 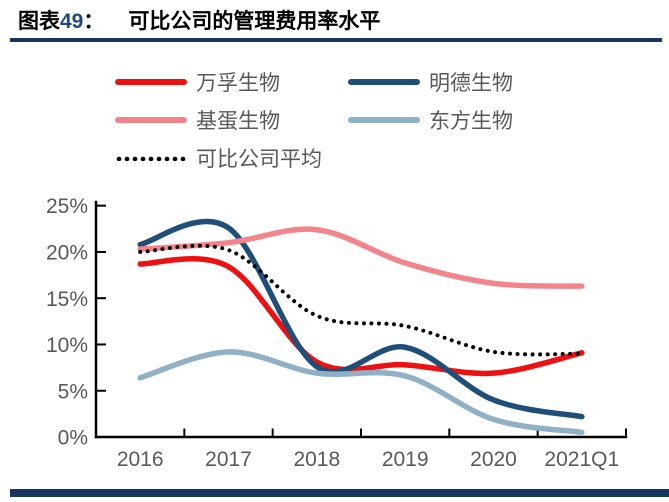 I want to click on x-tick-label: 2017, so click(x=228, y=459).